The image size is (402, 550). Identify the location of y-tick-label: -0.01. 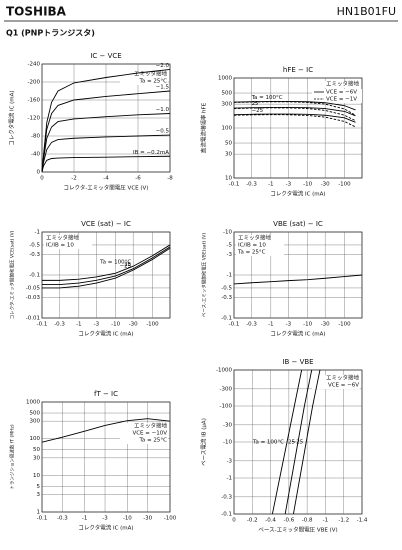
(33, 319).